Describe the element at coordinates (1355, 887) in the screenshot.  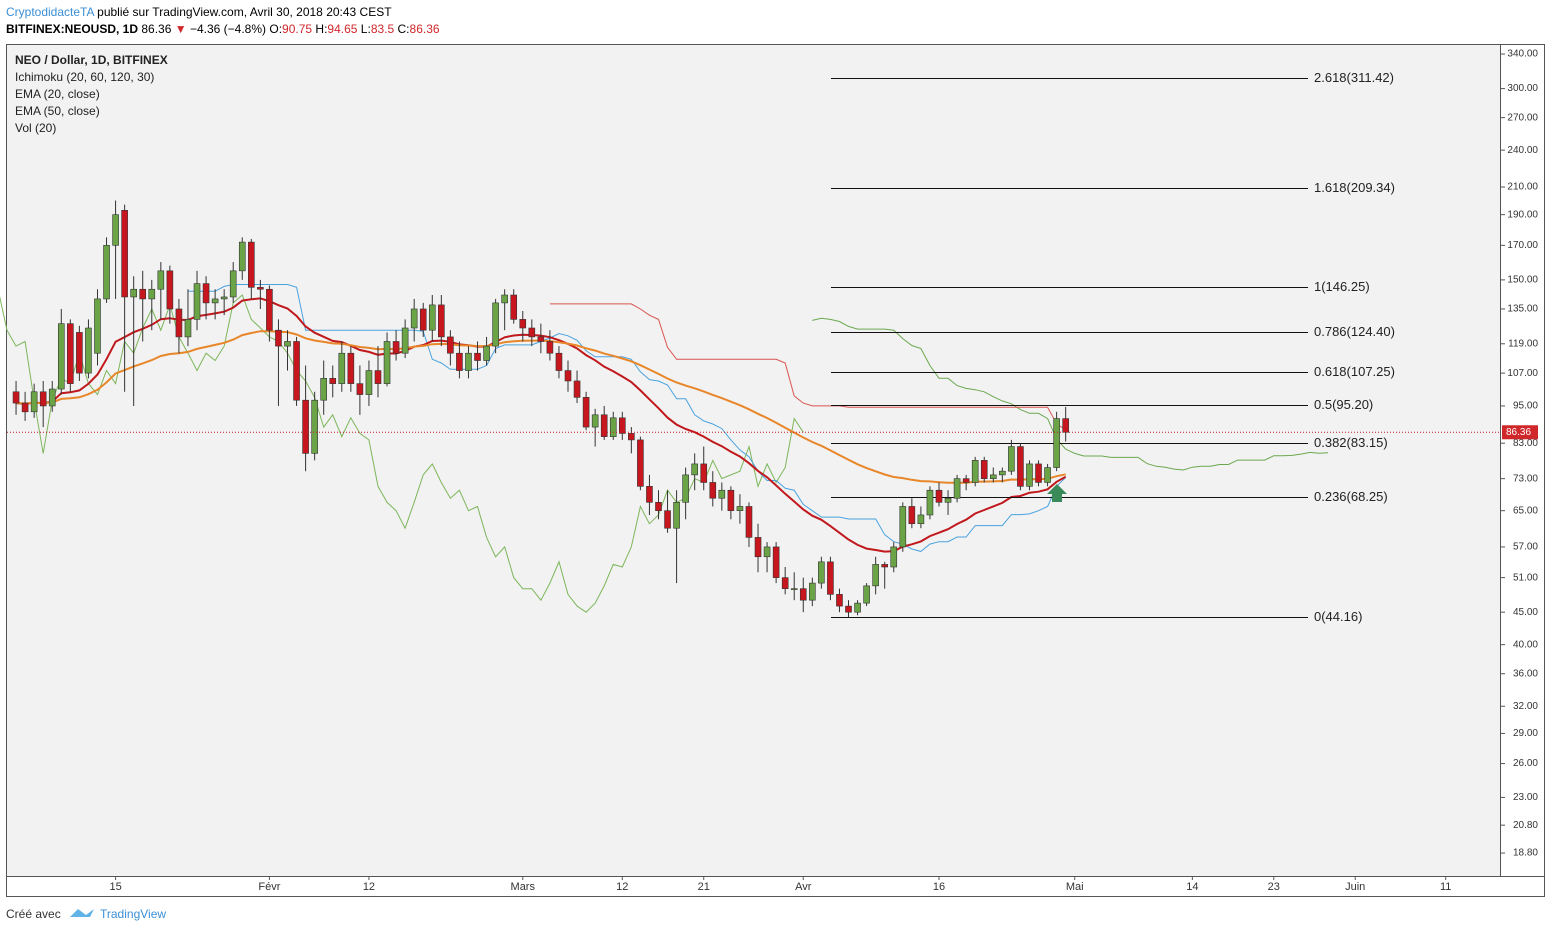
I see `x-tick-label: Juin` at that location.